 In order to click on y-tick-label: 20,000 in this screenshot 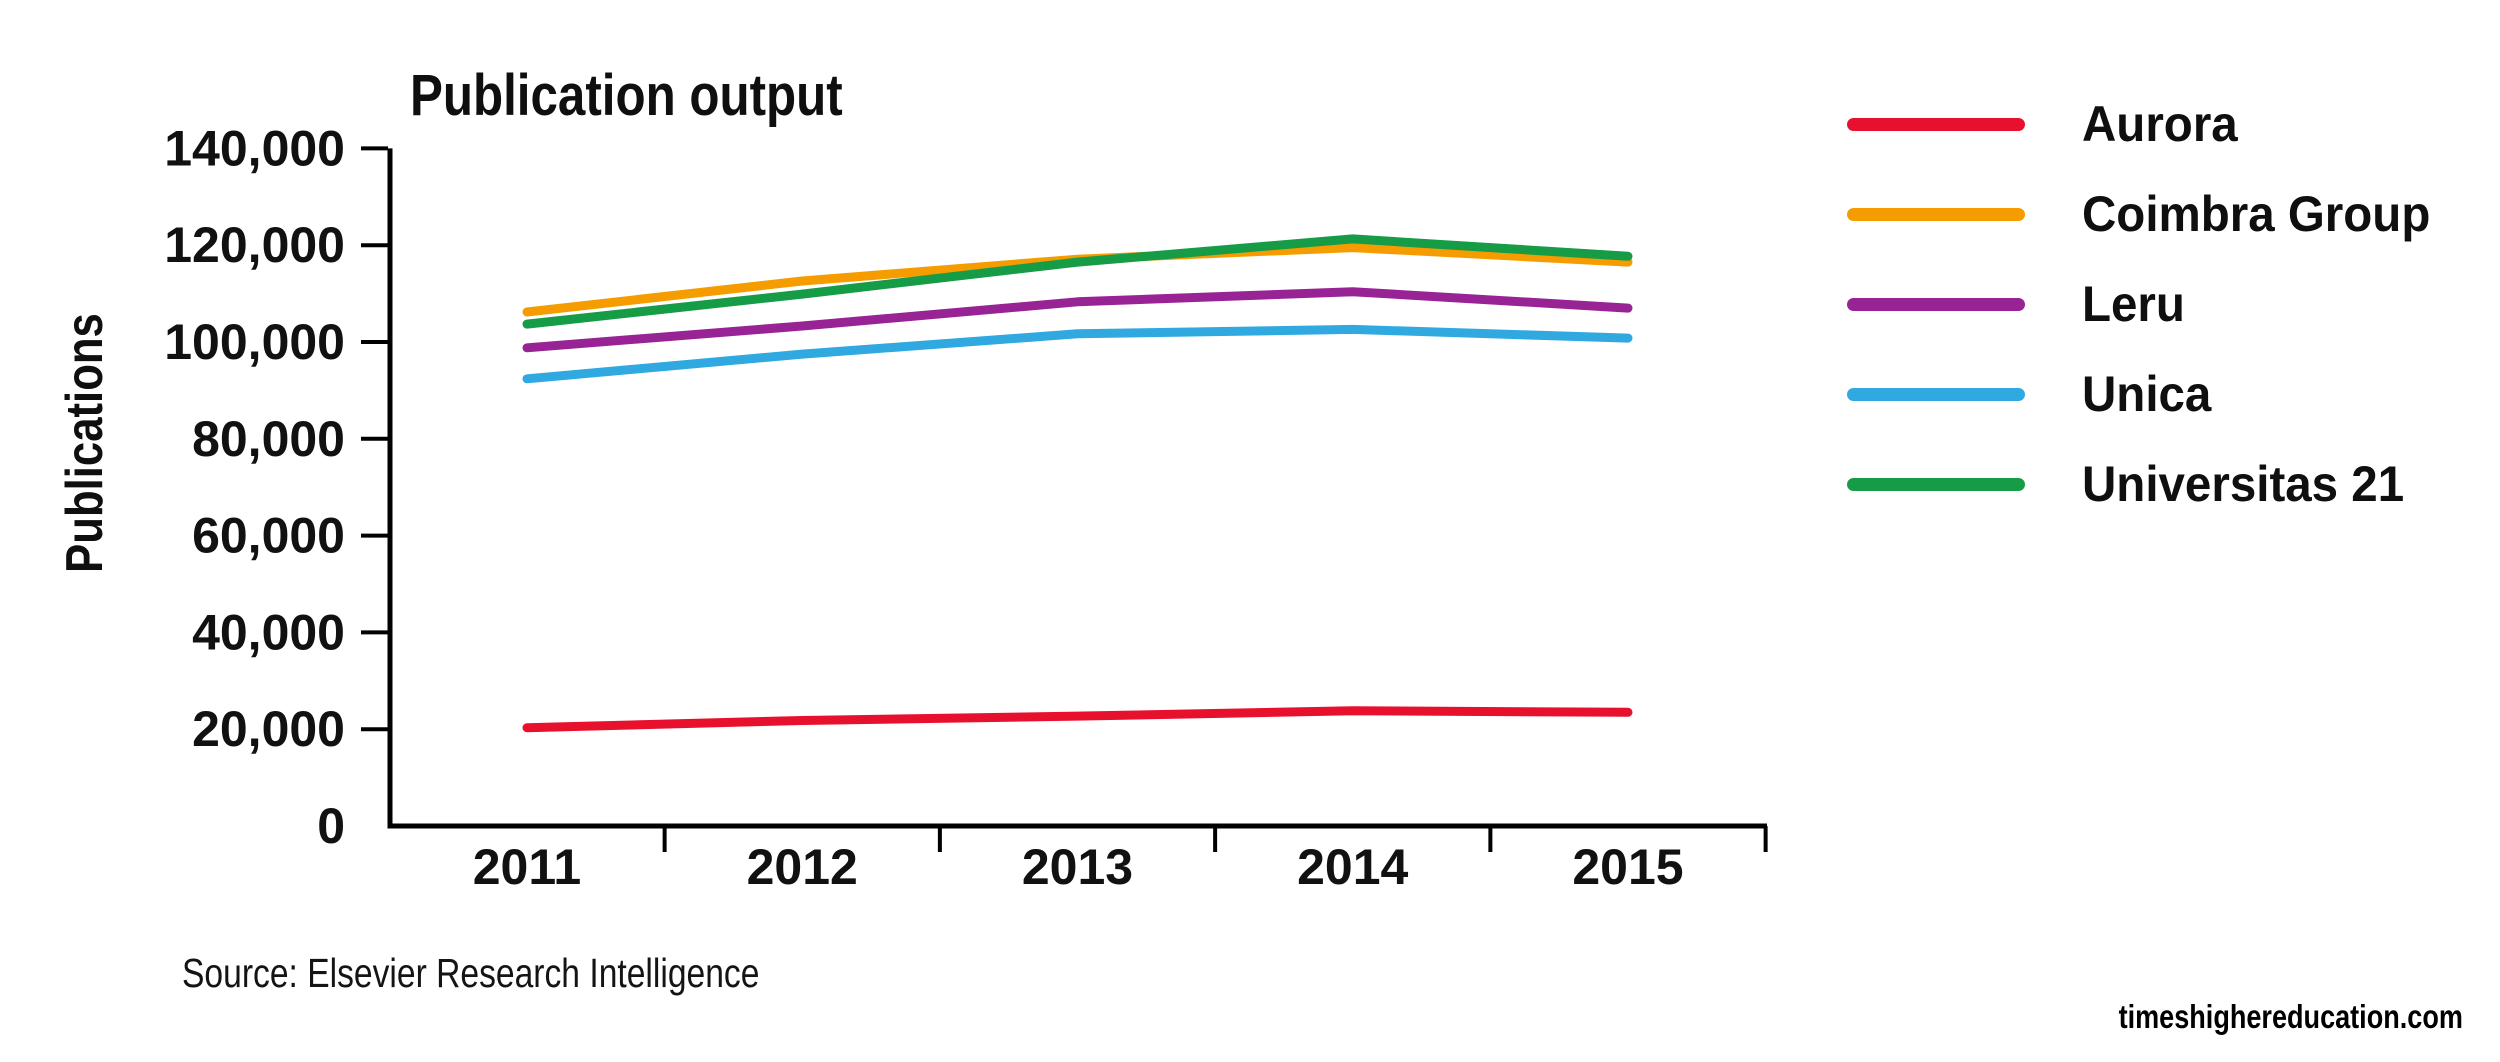, I will do `click(268, 729)`.